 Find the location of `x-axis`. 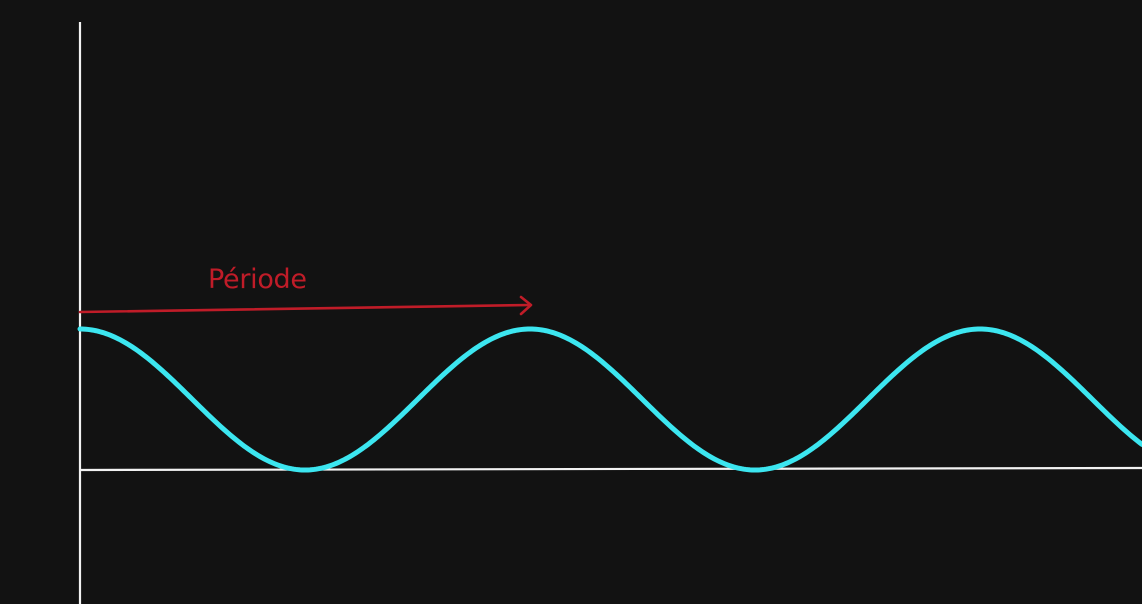

x-axis is located at coordinates (610, 469).